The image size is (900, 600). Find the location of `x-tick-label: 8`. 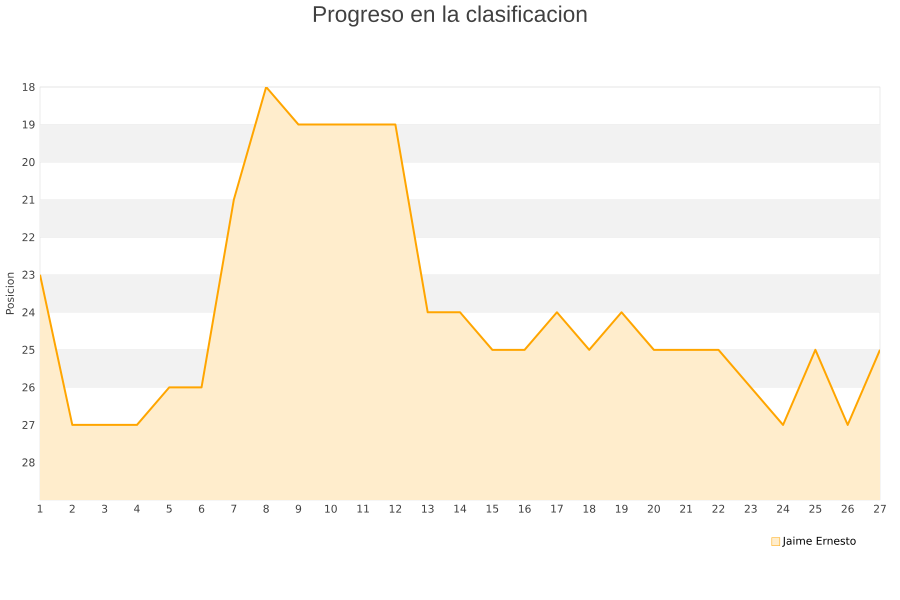

x-tick-label: 8 is located at coordinates (266, 508).